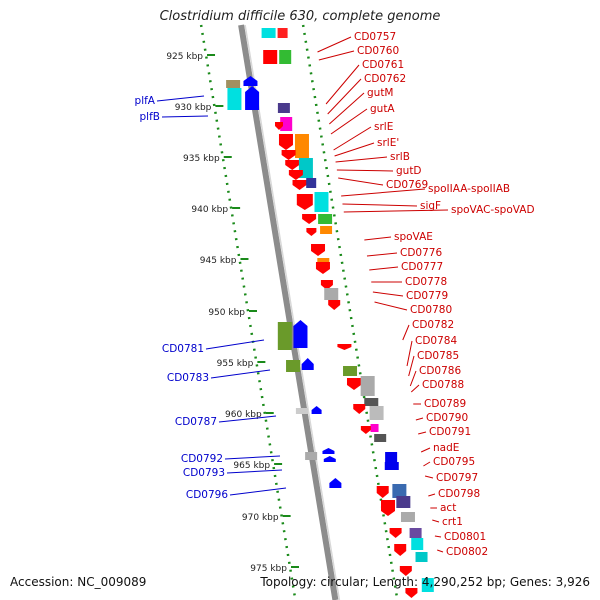 The image size is (600, 600). What do you see at coordinates (426, 282) in the screenshot?
I see `gene-label: CD0778` at bounding box center [426, 282].